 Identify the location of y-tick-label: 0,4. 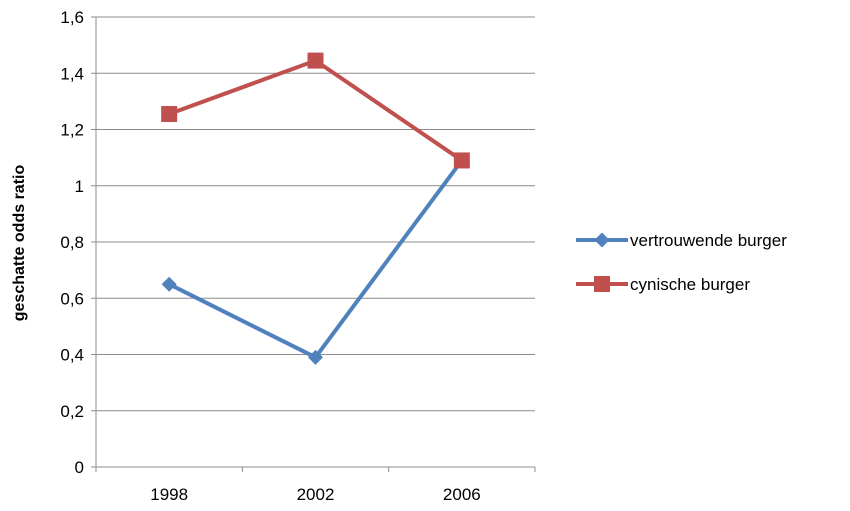
(72, 355).